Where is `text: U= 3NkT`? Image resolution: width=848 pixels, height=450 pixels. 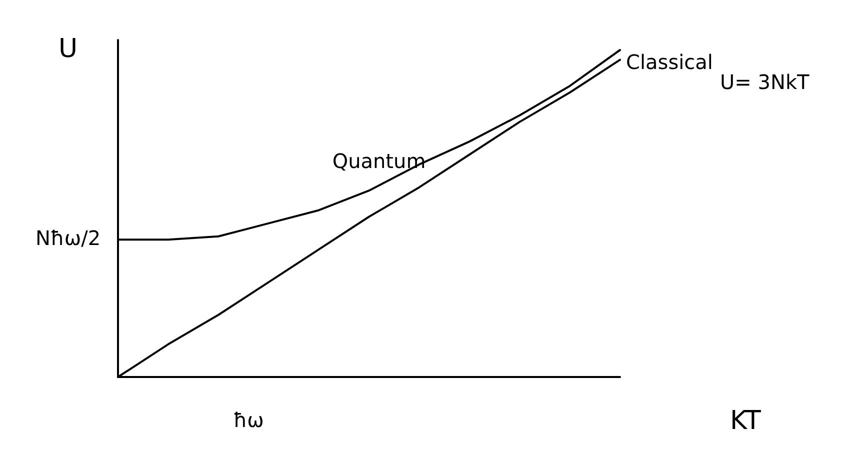 text: U= 3NkT is located at coordinates (765, 82).